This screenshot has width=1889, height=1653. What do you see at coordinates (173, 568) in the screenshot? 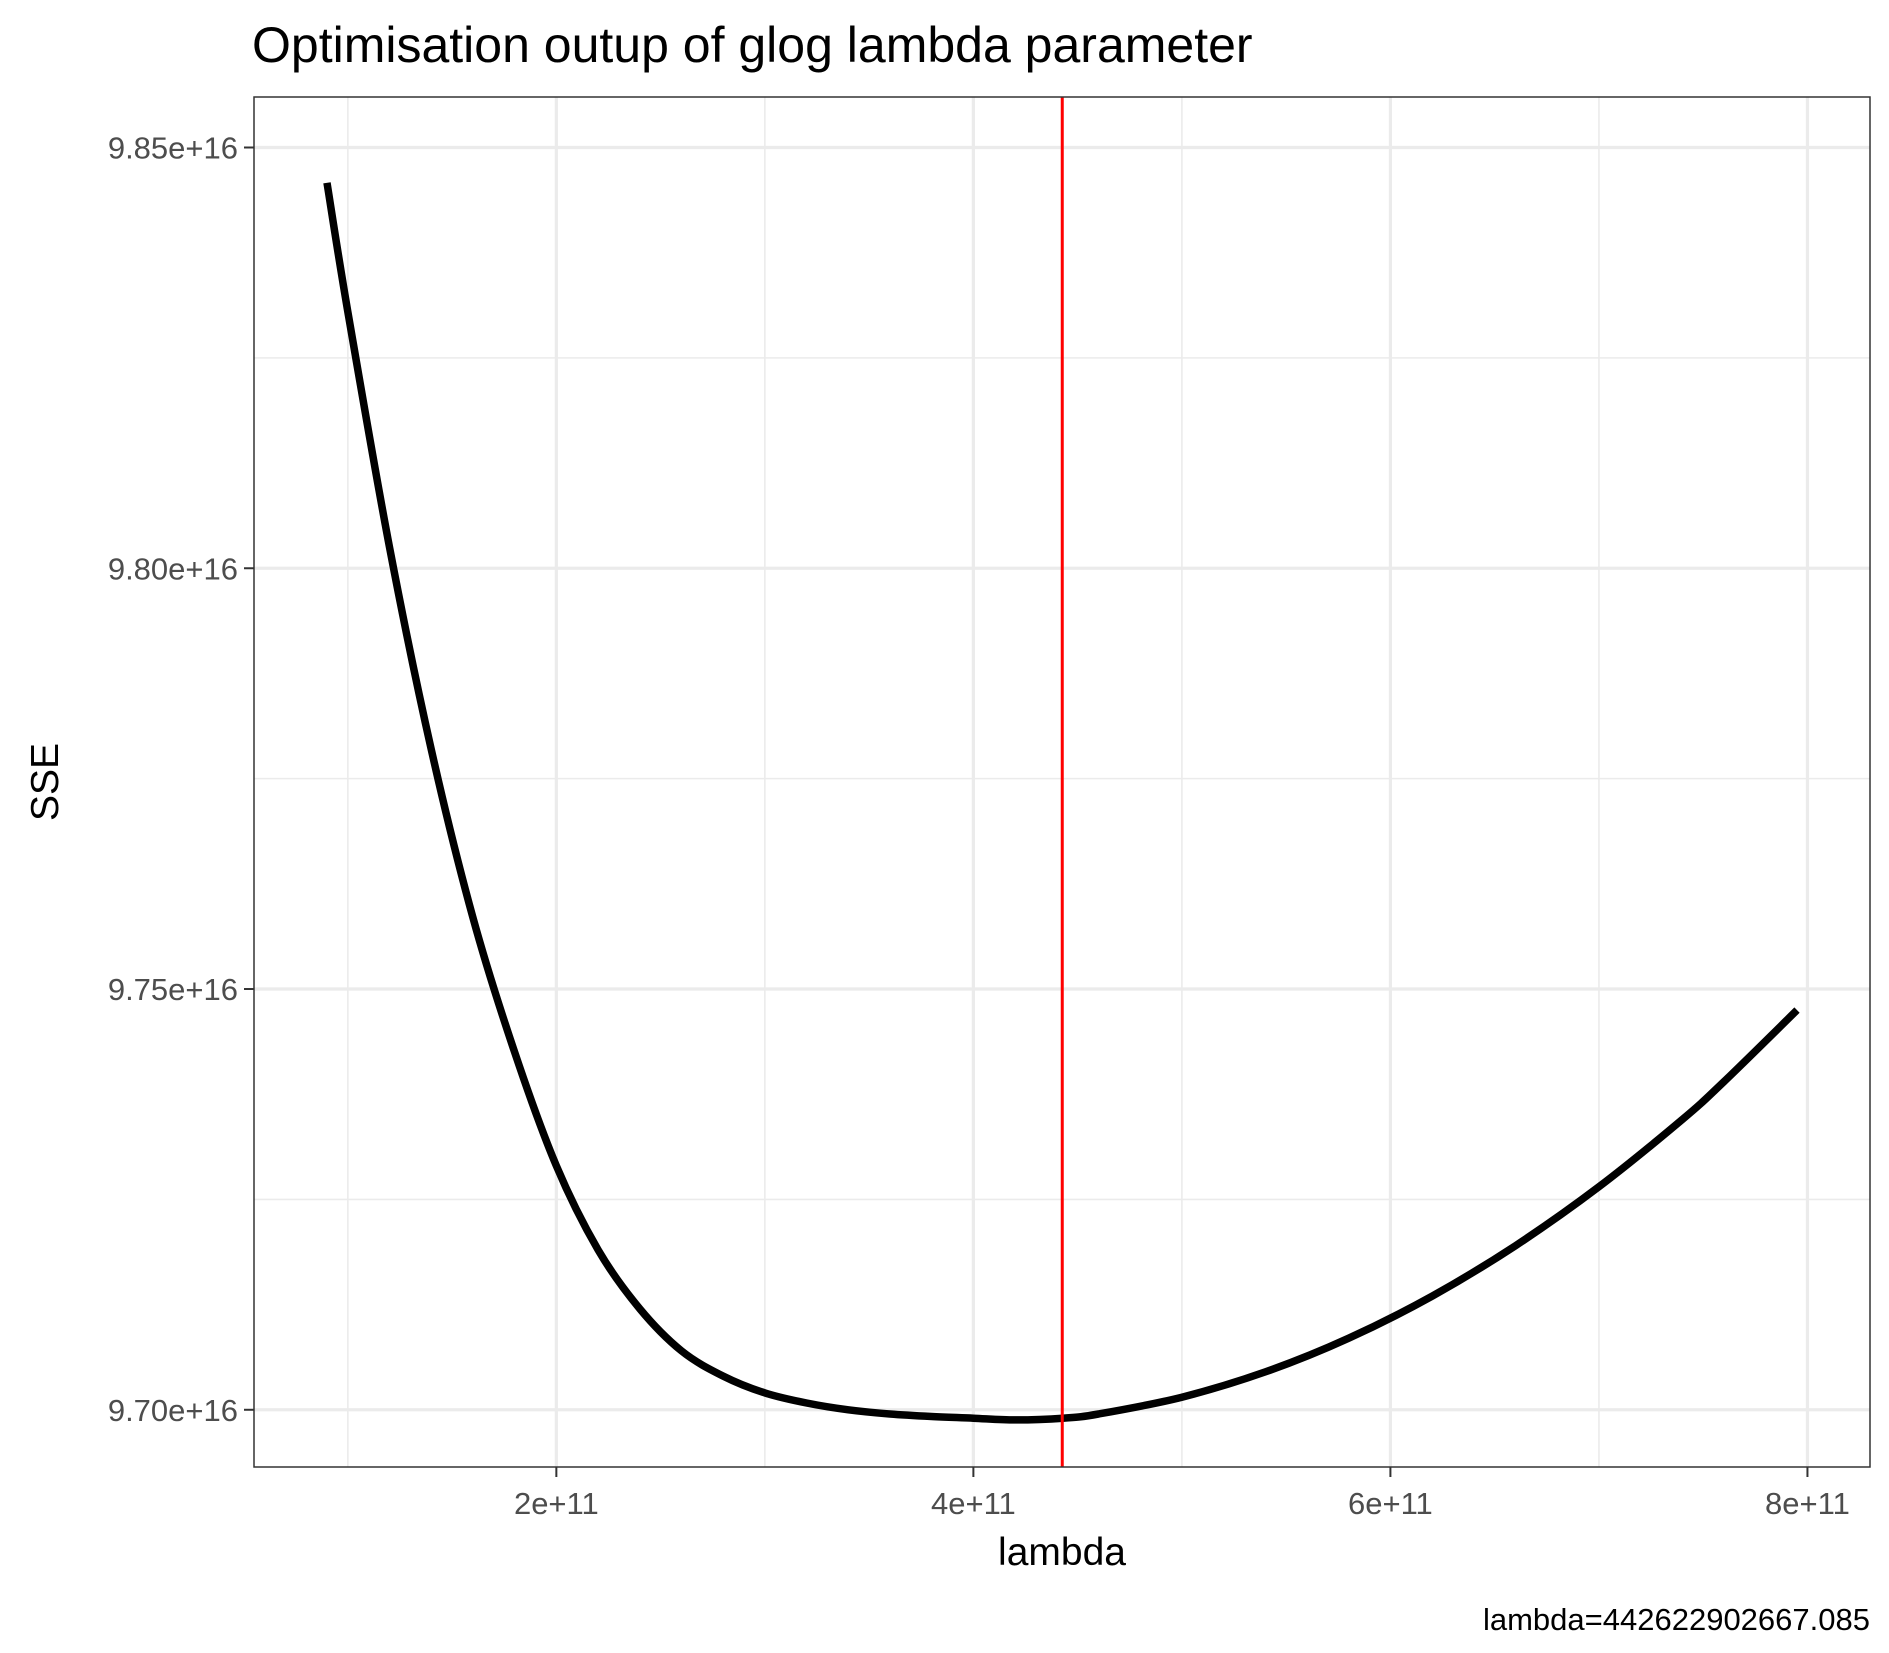
I see `y-tick-label: 9.80e+16` at bounding box center [173, 568].